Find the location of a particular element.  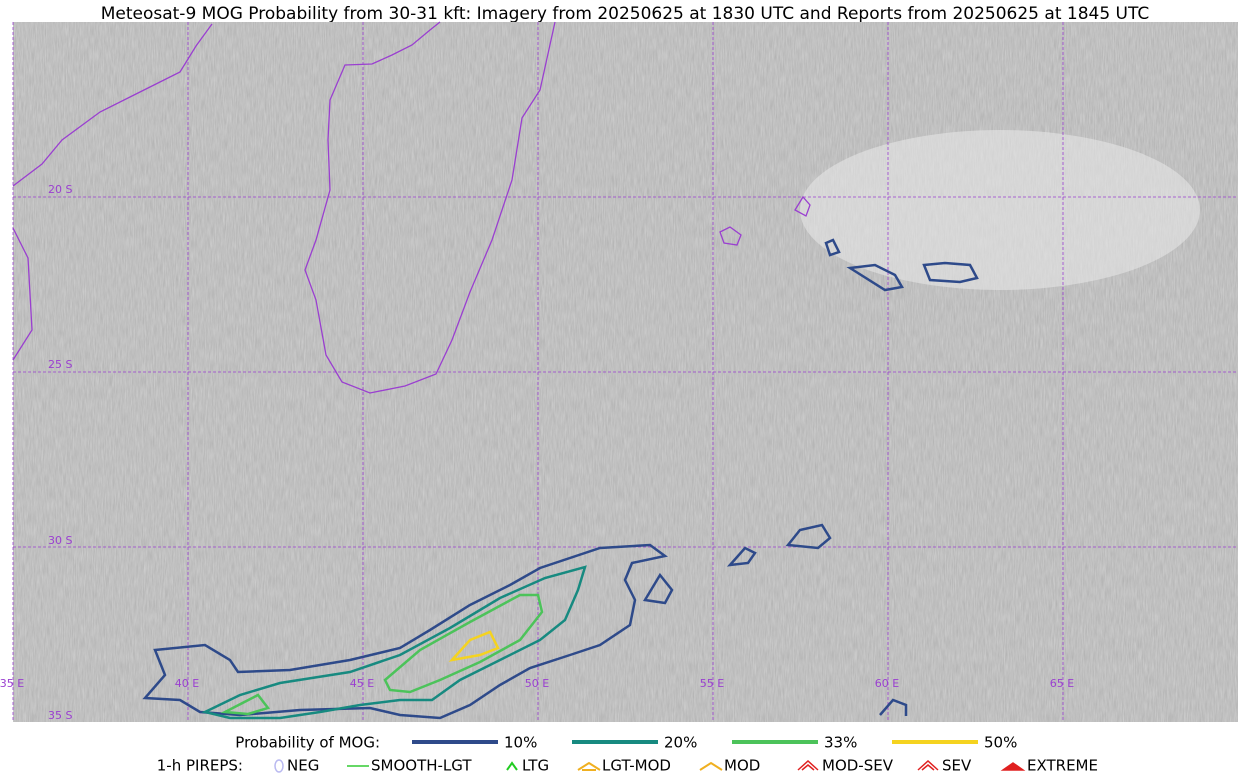

lon-label: 55 E is located at coordinates (712, 683).